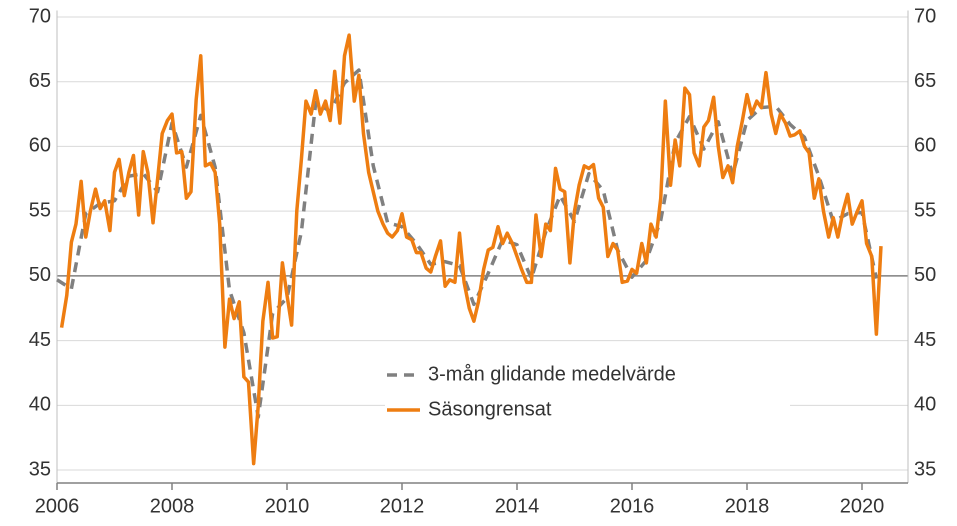 The width and height of the screenshot is (957, 526). I want to click on x-tick-label: 2006, so click(57, 506).